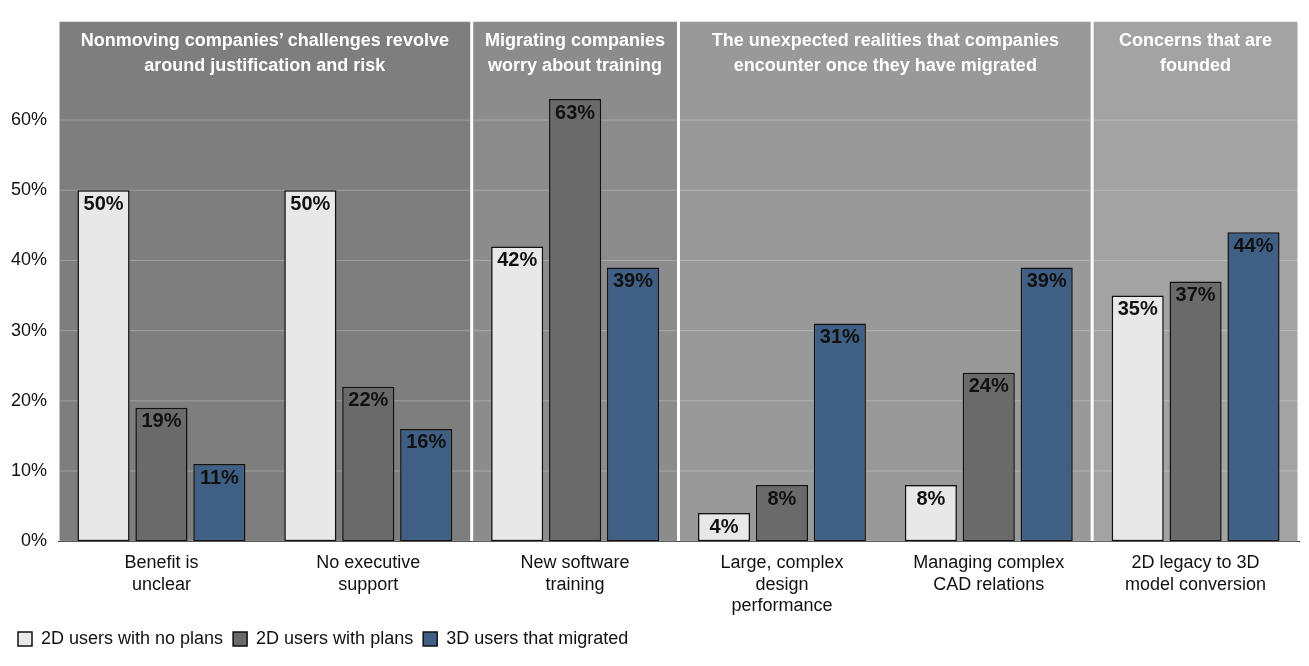 The height and width of the screenshot is (666, 1309). I want to click on x-tick-label: New software training, so click(575, 572).